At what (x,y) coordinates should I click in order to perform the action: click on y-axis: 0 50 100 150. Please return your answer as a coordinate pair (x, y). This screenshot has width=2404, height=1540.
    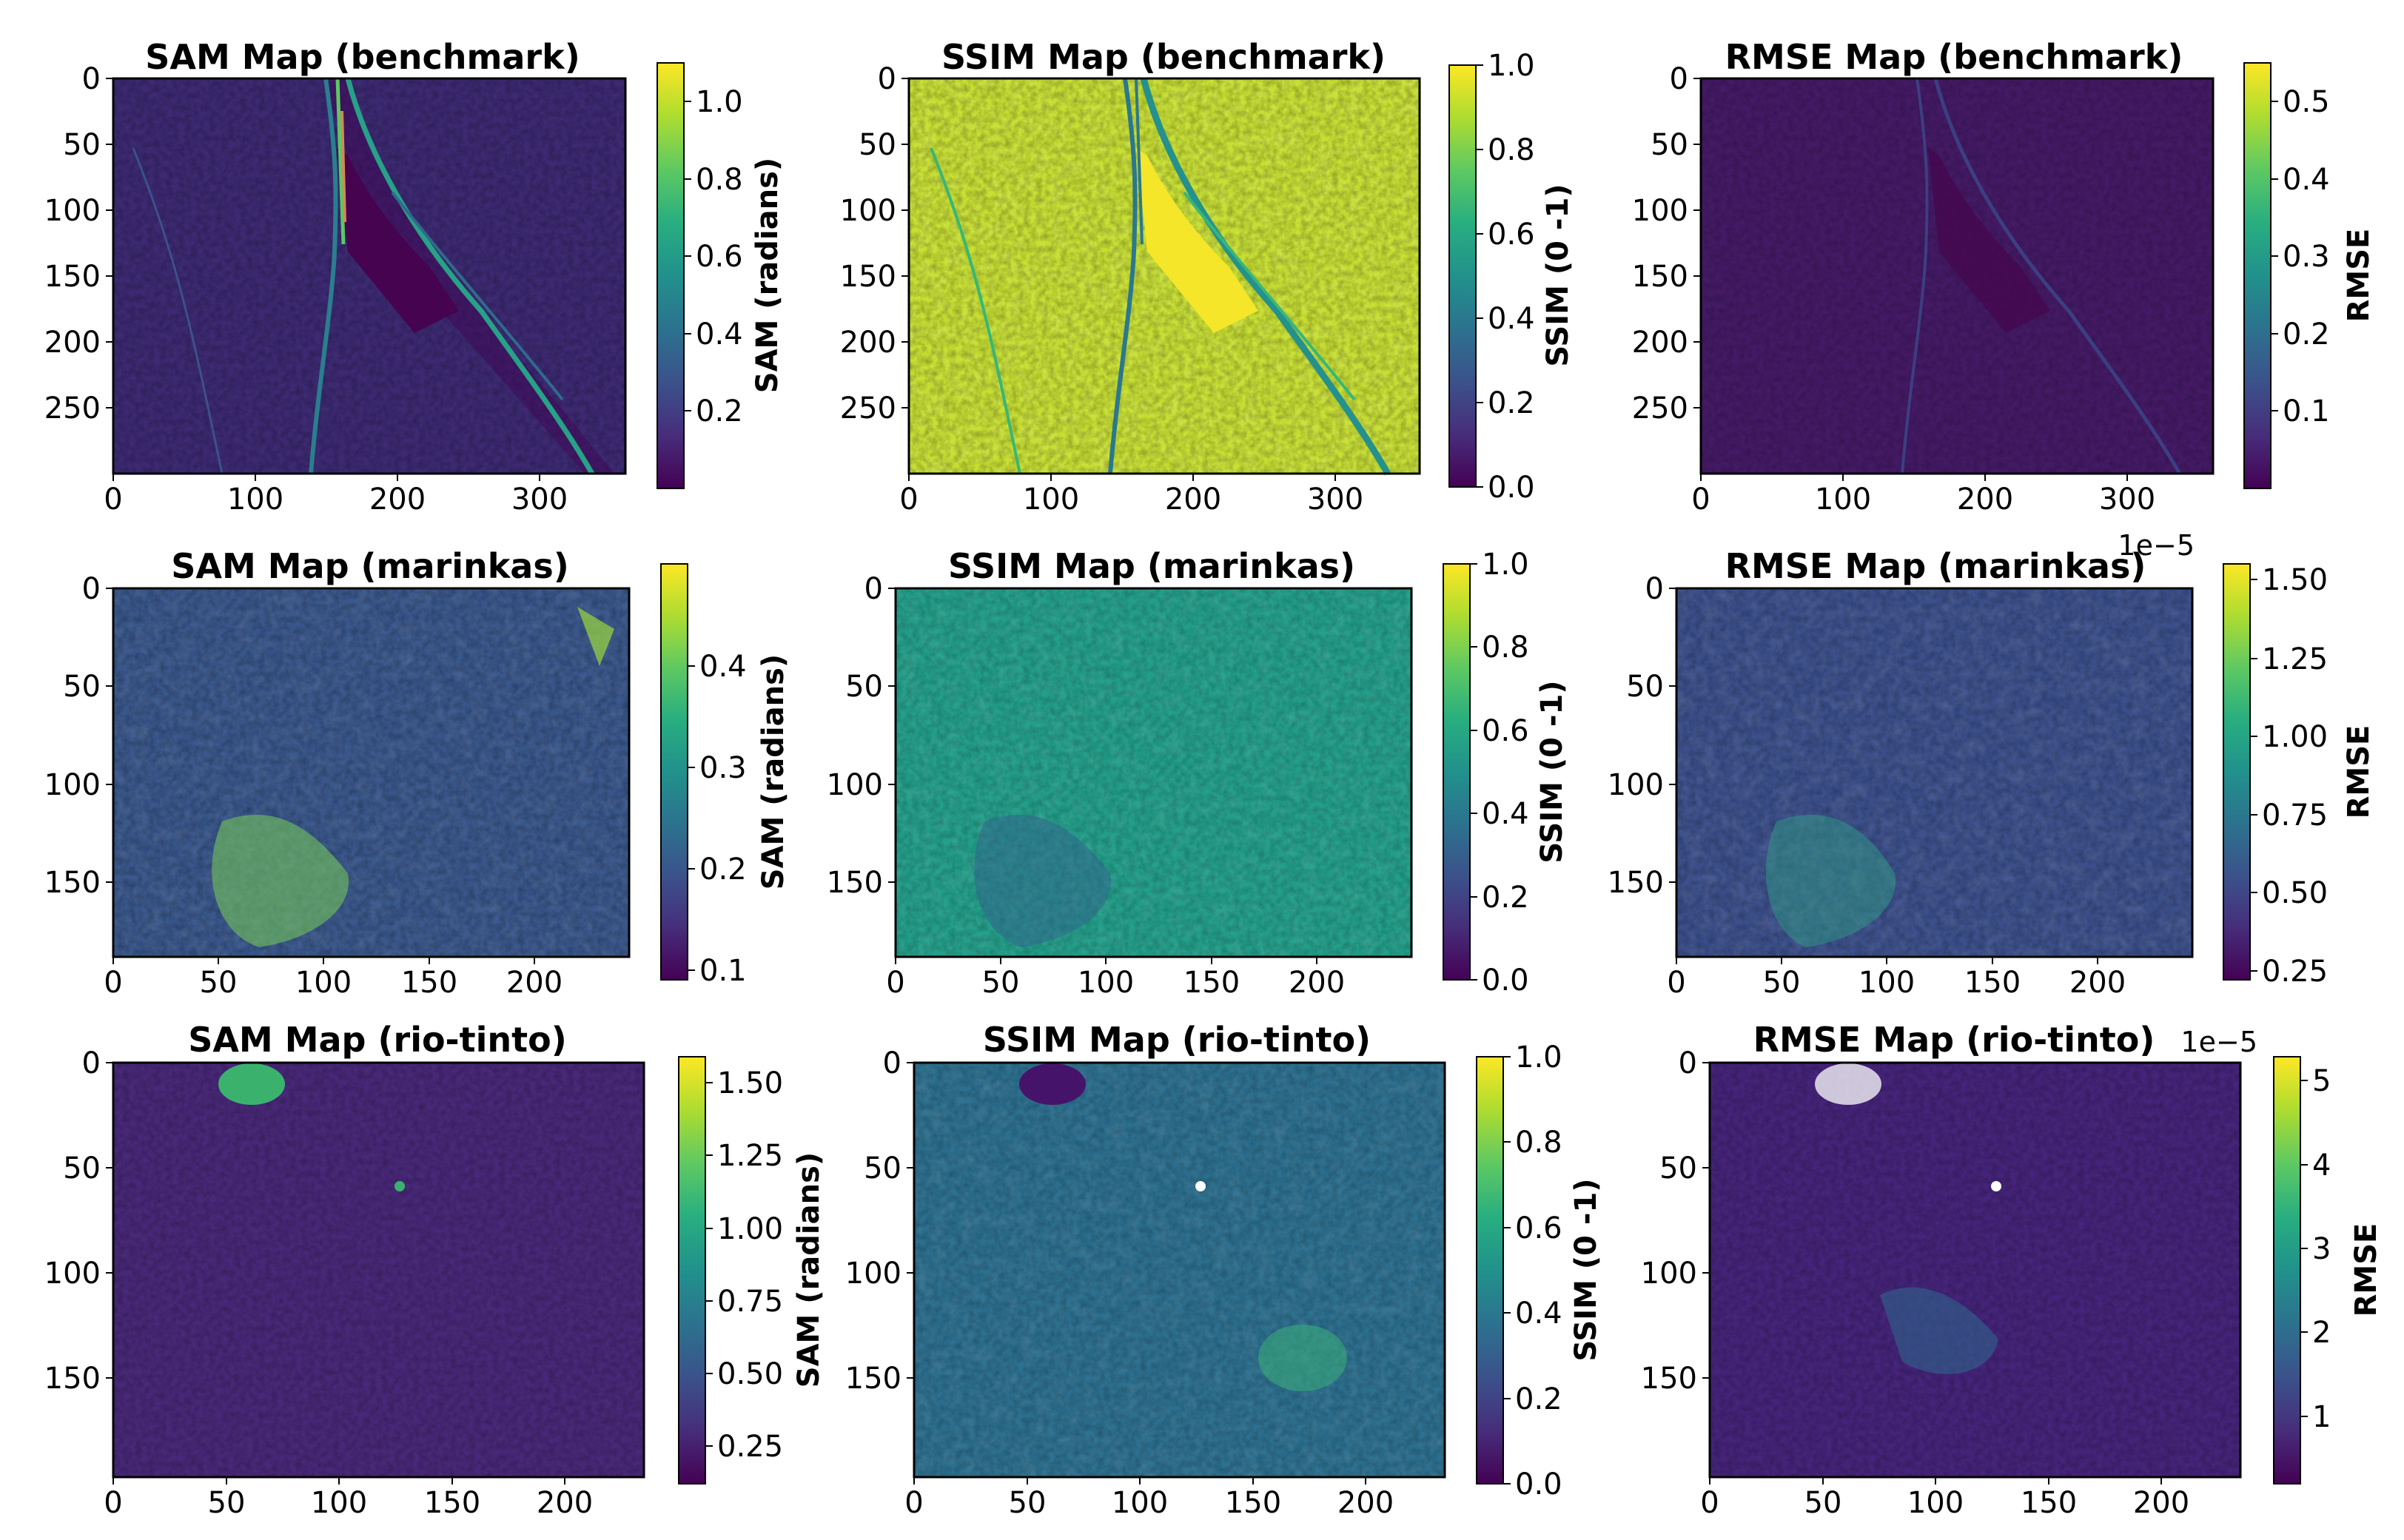
    Looking at the image, I should click on (1675, 1221).